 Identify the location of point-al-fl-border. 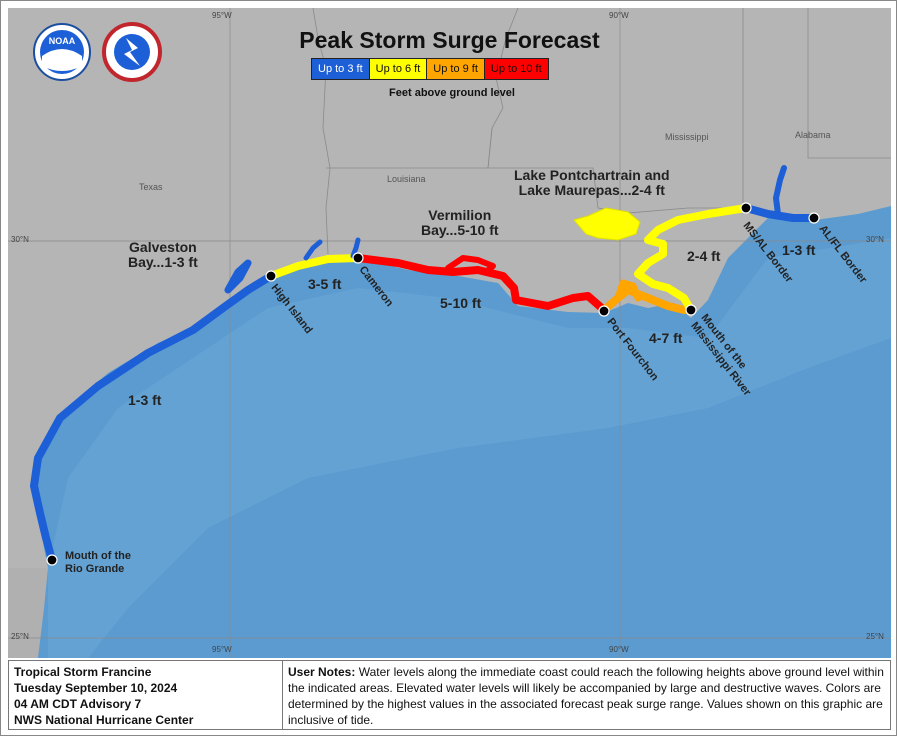
(814, 218).